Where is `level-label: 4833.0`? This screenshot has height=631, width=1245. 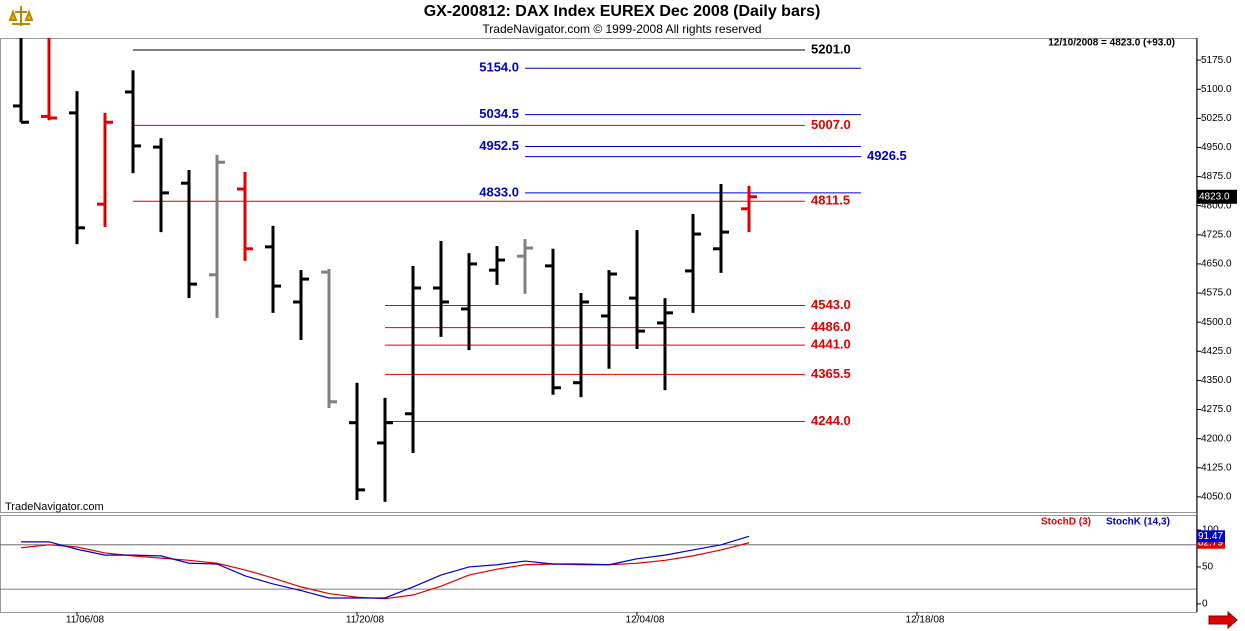
level-label: 4833.0 is located at coordinates (499, 191).